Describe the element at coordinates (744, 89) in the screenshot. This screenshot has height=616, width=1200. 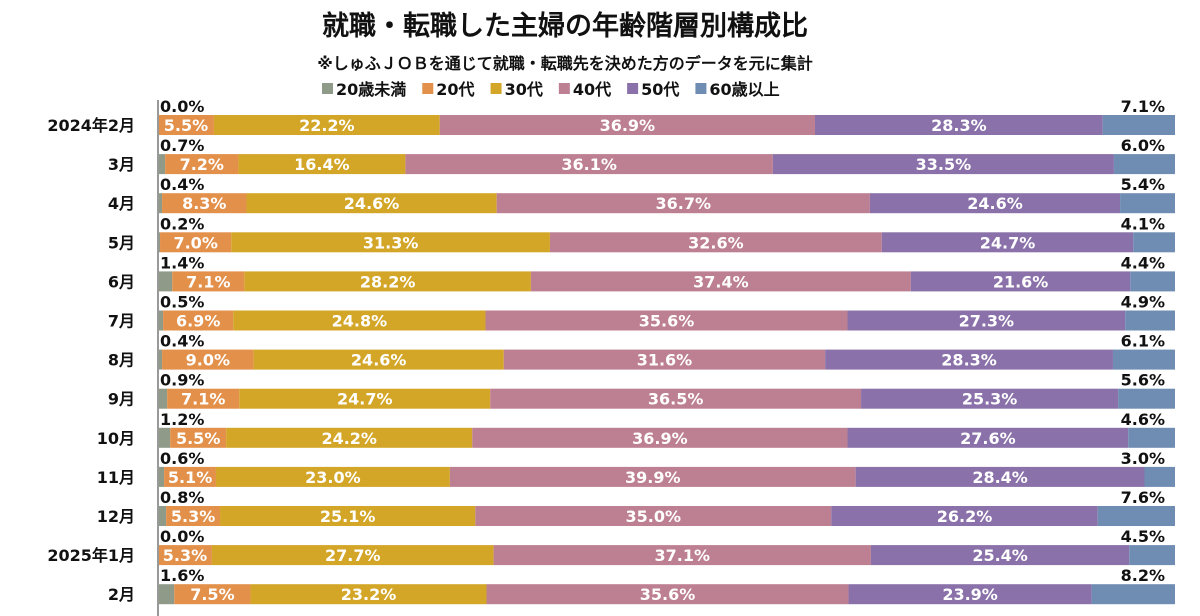
I see `legend-label: 60歳以上` at that location.